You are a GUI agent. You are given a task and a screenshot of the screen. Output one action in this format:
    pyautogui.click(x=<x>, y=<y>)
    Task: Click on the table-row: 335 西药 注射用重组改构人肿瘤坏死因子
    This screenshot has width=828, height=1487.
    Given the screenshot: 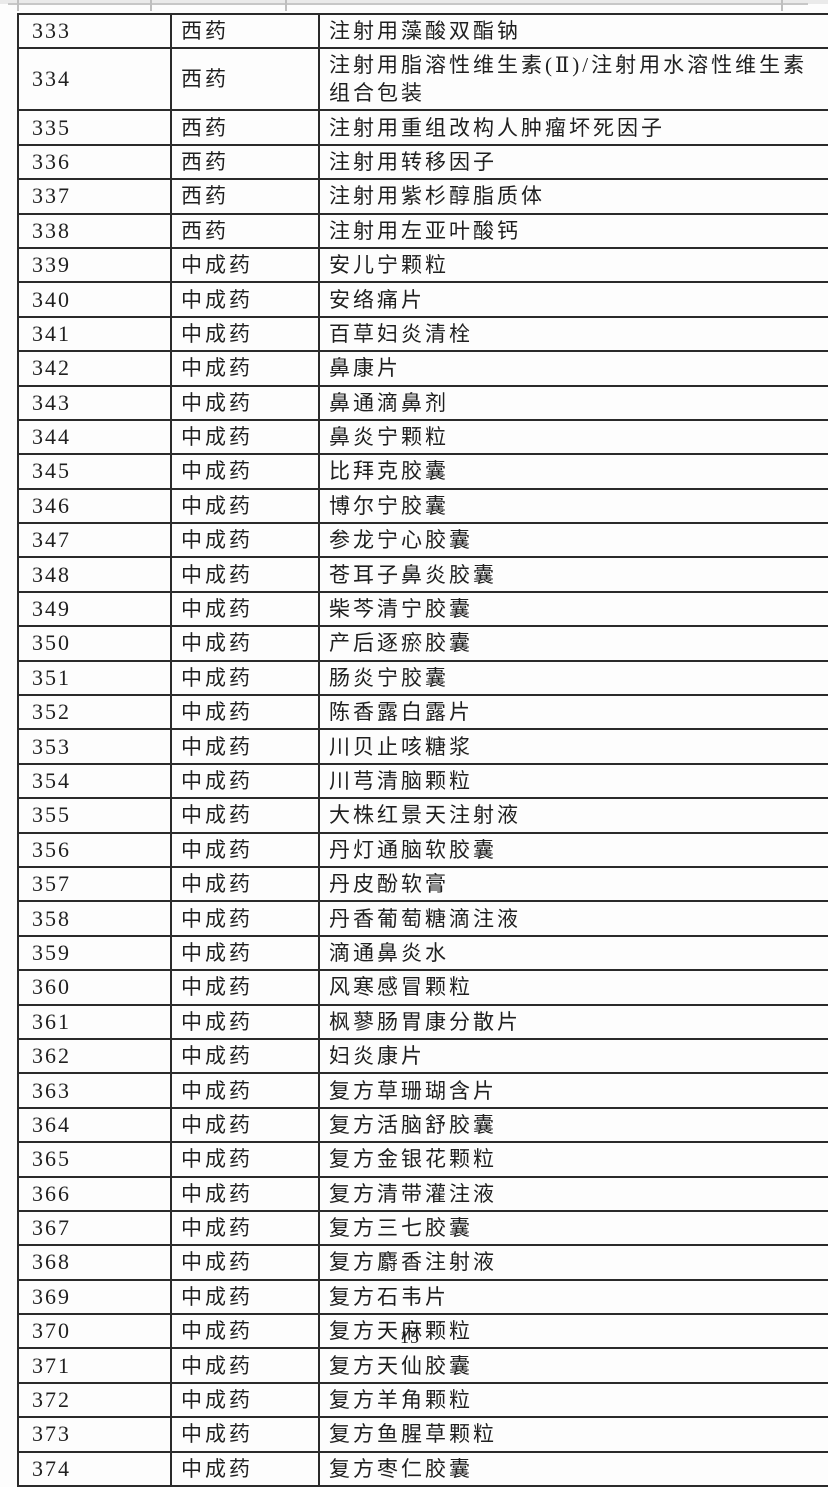 What is the action you would take?
    pyautogui.click(x=422, y=127)
    